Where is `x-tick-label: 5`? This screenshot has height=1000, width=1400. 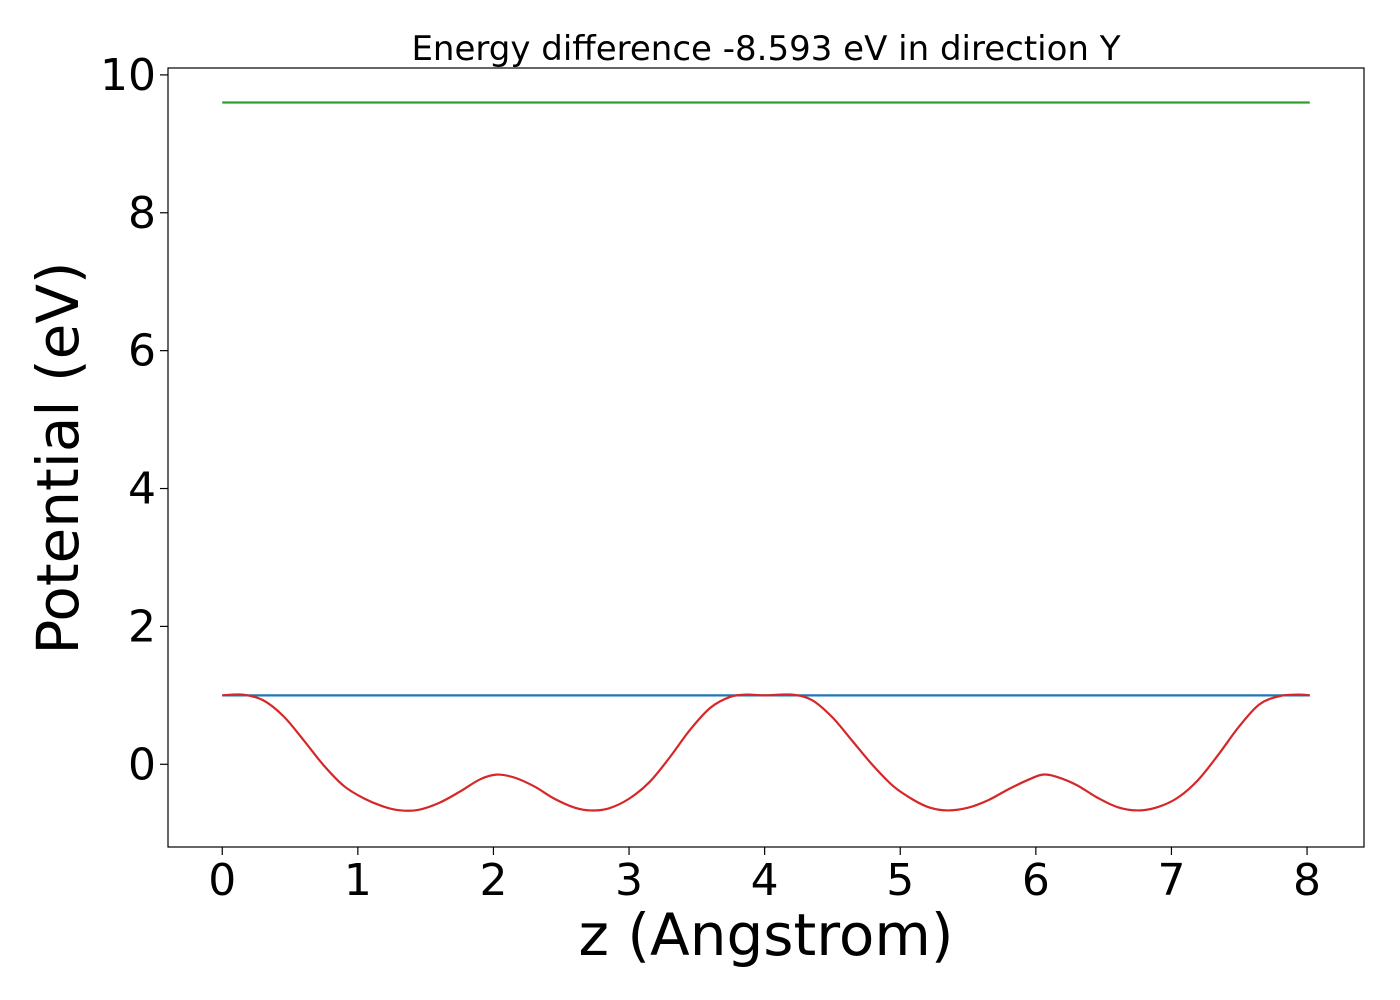 x-tick-label: 5 is located at coordinates (900, 880).